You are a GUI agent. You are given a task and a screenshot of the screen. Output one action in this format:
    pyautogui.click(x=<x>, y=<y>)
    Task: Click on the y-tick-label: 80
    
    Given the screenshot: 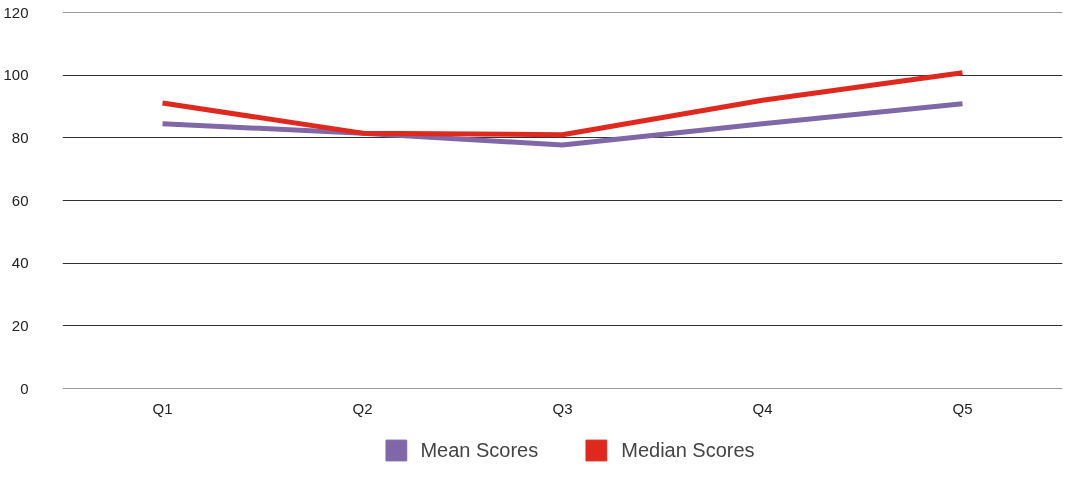 What is the action you would take?
    pyautogui.click(x=20, y=137)
    